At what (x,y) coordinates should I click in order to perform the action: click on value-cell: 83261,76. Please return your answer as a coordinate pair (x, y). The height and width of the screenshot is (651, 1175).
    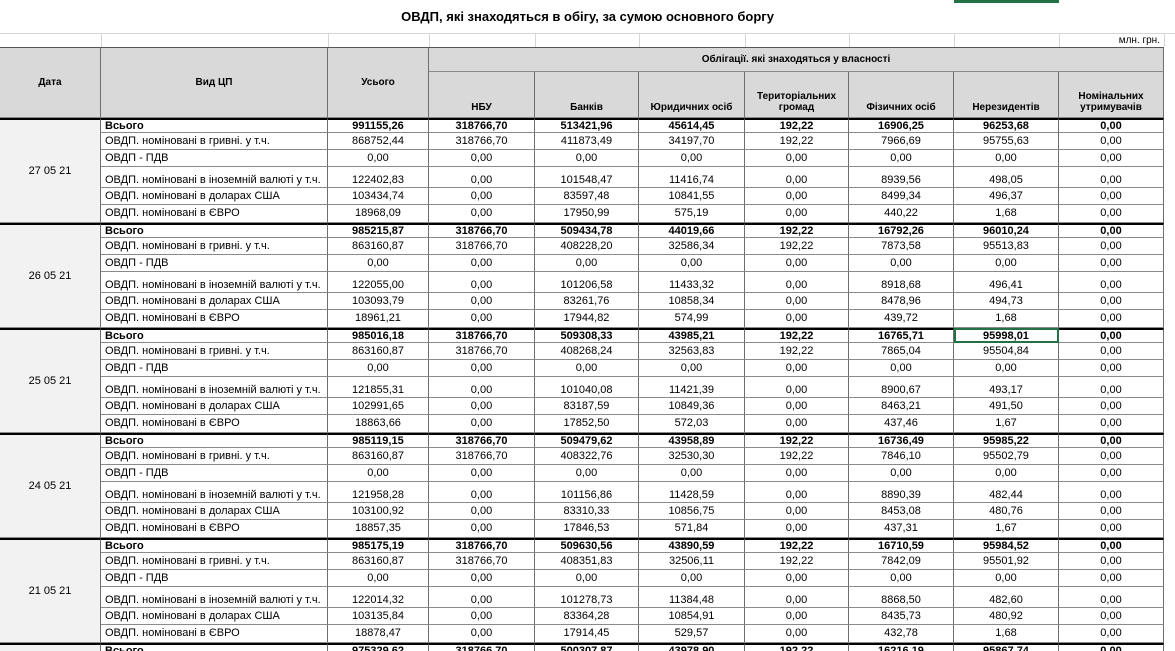
    Looking at the image, I should click on (587, 301).